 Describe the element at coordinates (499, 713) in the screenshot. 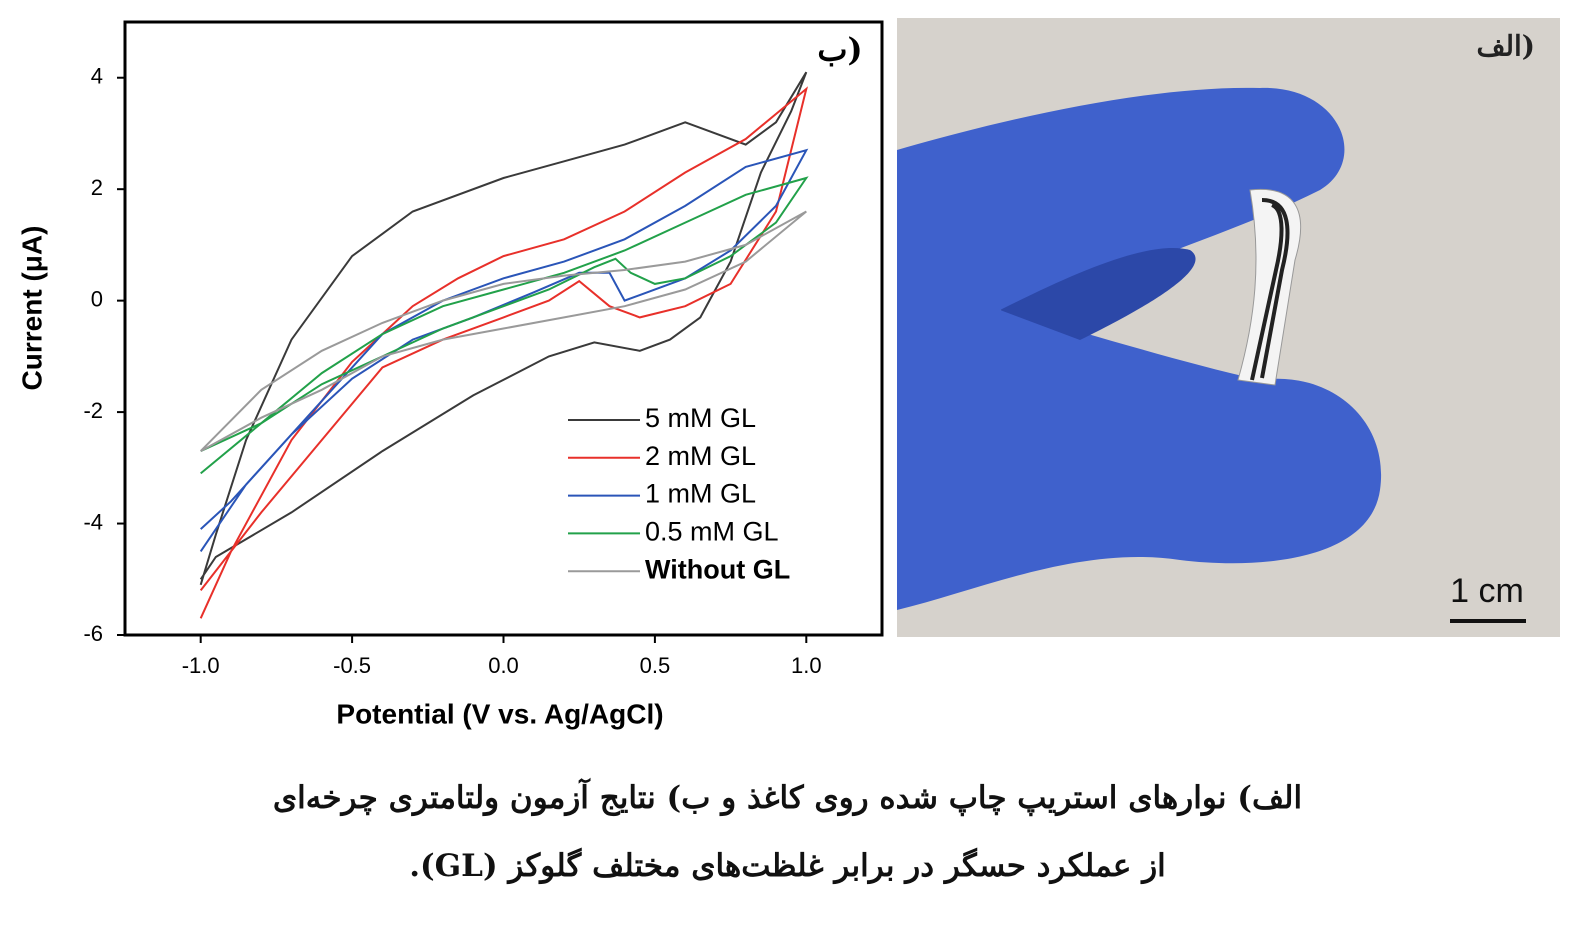

I see `x-axis-title: Potential (V vs. Ag/AgCl)` at that location.